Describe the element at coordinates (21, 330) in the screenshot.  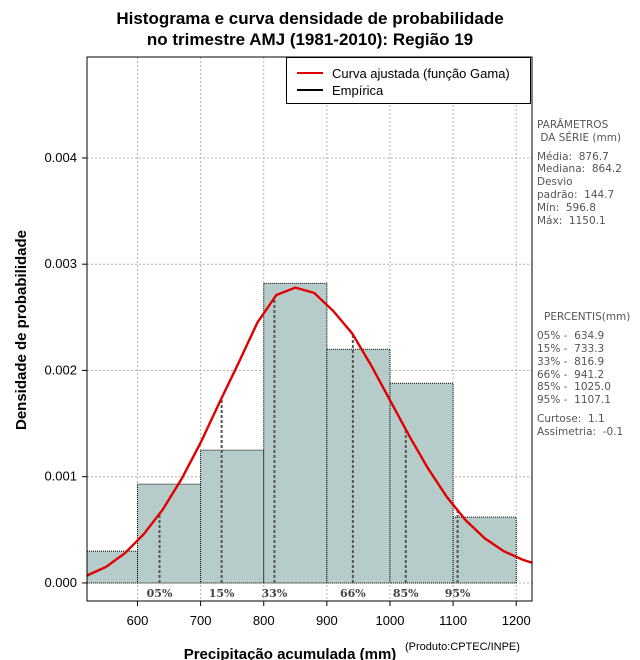
I see `y-axis-label: Densidade de probabilidade` at that location.